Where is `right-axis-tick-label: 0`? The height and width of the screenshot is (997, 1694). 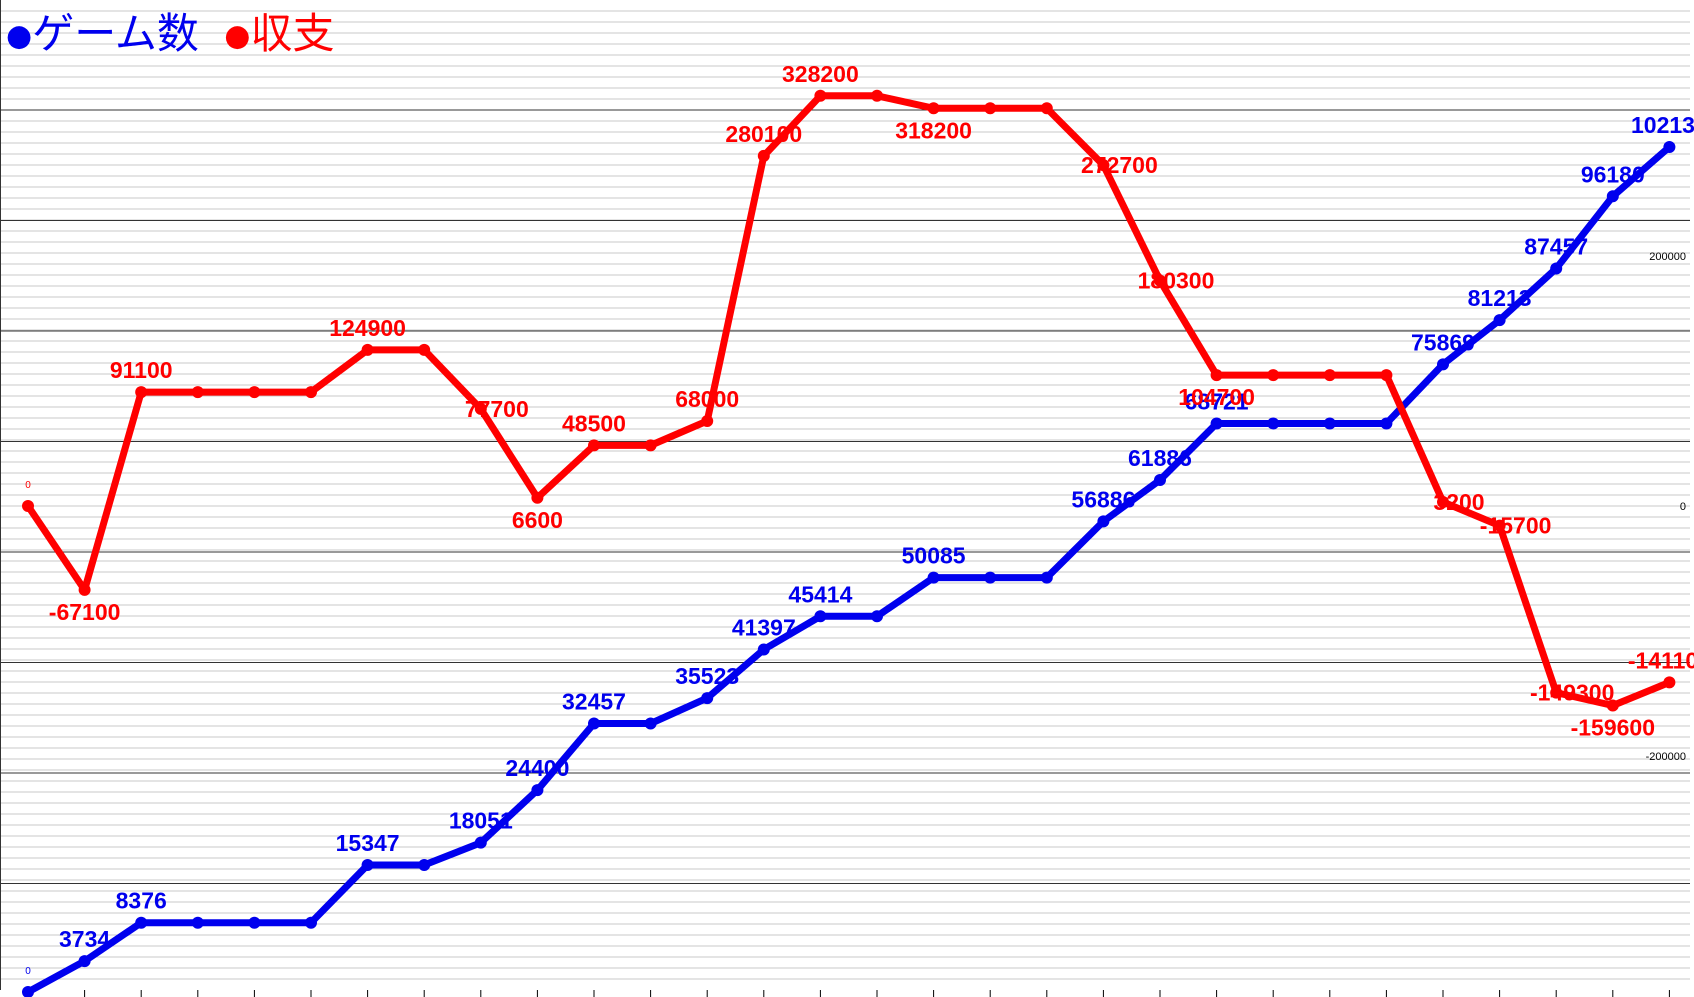
right-axis-tick-label: 0 is located at coordinates (1683, 507).